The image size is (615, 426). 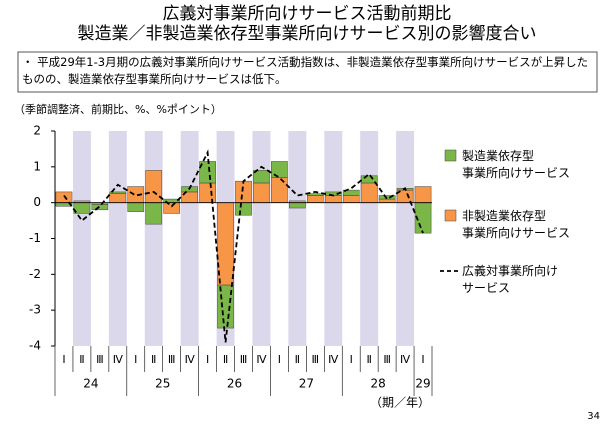 What do you see at coordinates (35, 274) in the screenshot?
I see `y-tick-label: -2` at bounding box center [35, 274].